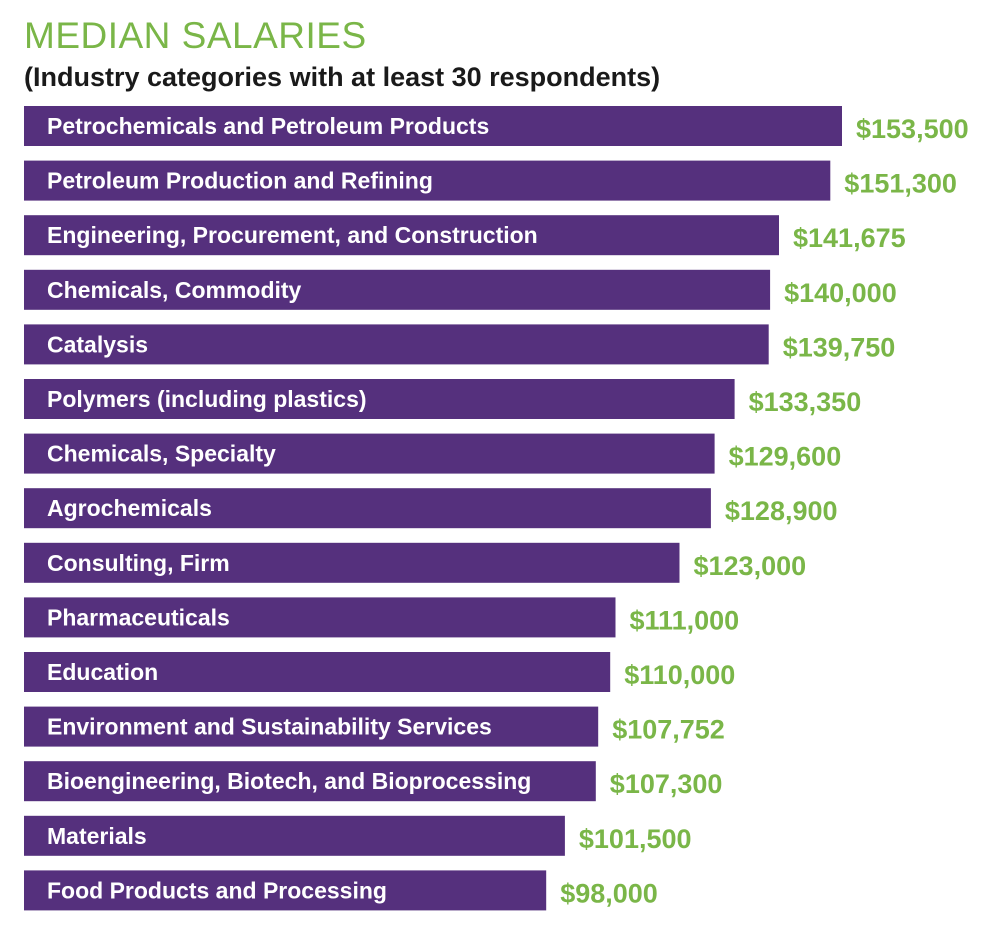 This screenshot has height=928, width=1000. I want to click on bar-category-label: Polymers (including plastics), so click(207, 399).